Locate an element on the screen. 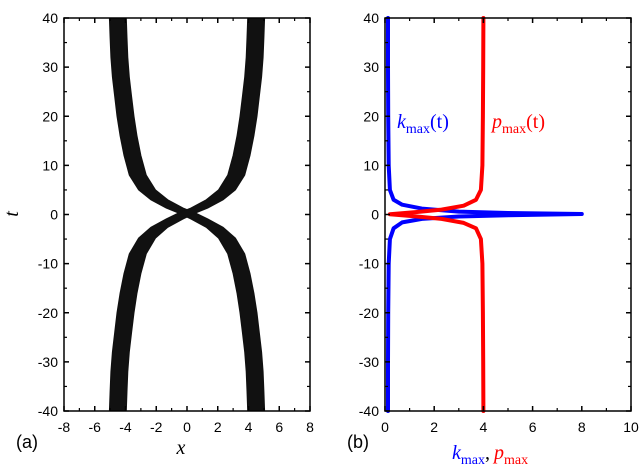 The image size is (642, 470). panel-a-ytick-label: -30 is located at coordinates (48, 362).